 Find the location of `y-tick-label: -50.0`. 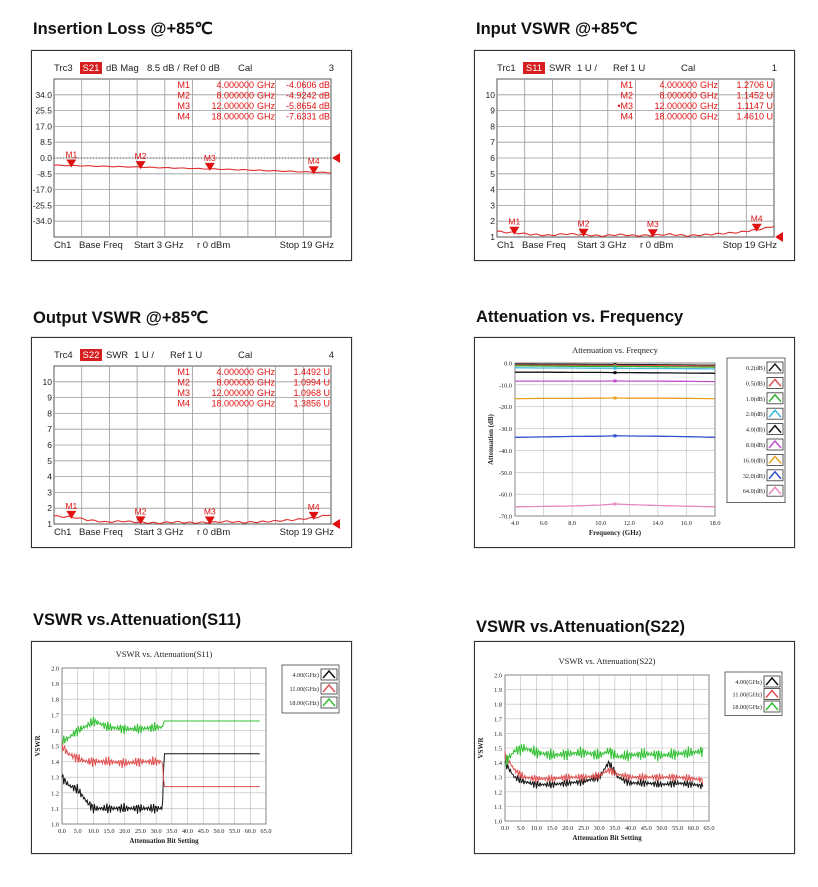

y-tick-label: -50.0 is located at coordinates (505, 473).